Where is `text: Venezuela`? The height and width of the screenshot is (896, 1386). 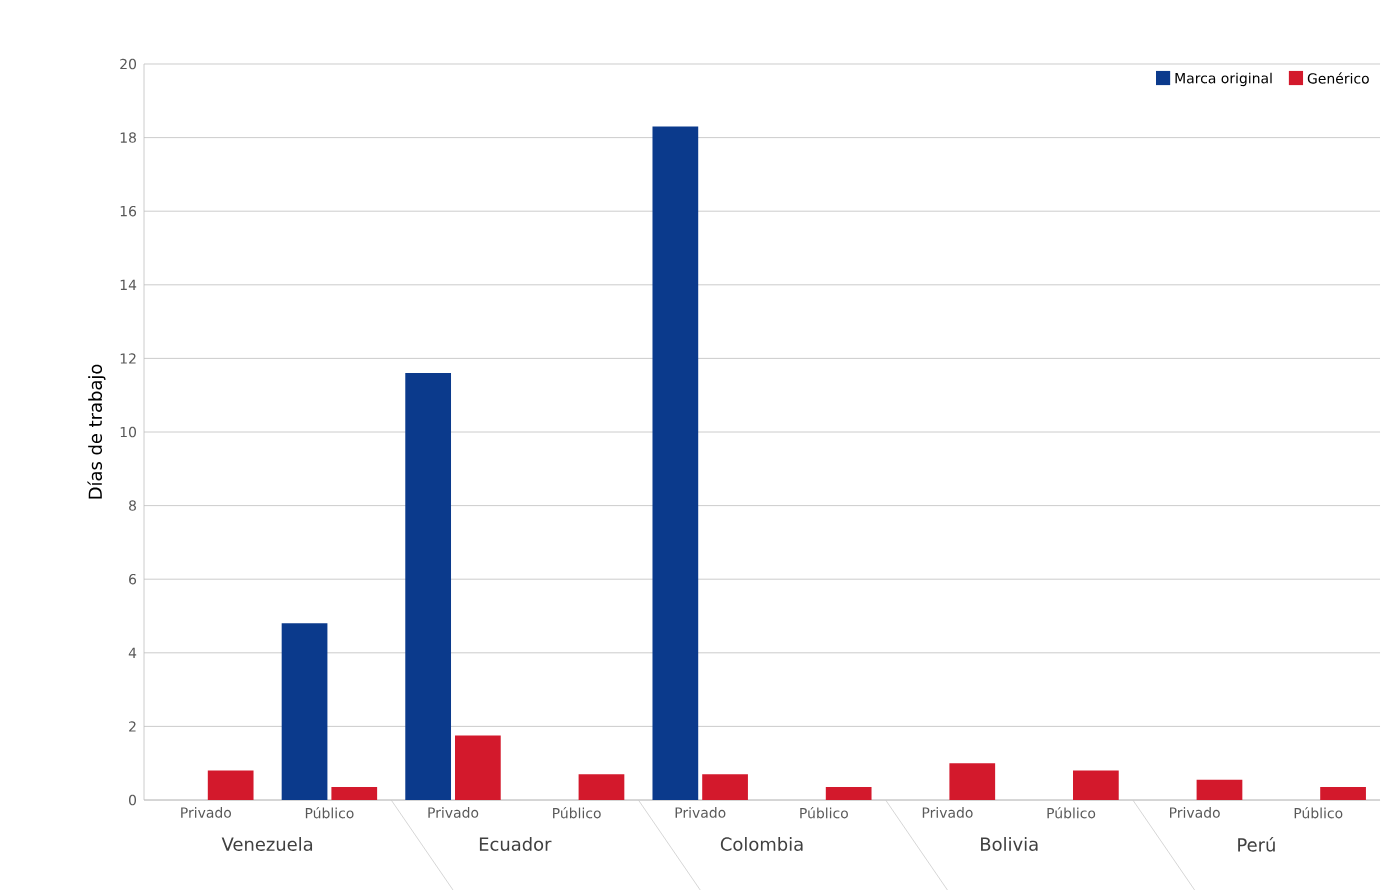
text: Venezuela is located at coordinates (267, 844).